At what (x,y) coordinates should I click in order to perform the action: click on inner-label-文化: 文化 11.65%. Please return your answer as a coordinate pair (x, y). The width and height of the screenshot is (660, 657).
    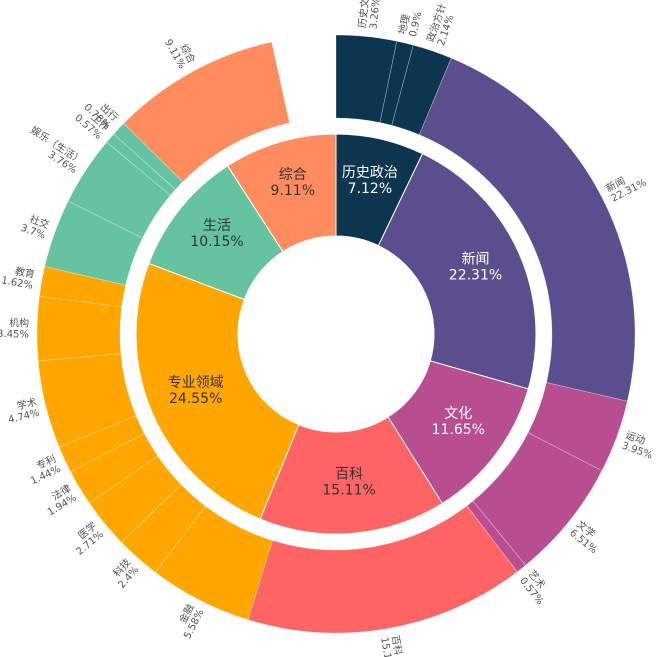
    Looking at the image, I should click on (458, 422).